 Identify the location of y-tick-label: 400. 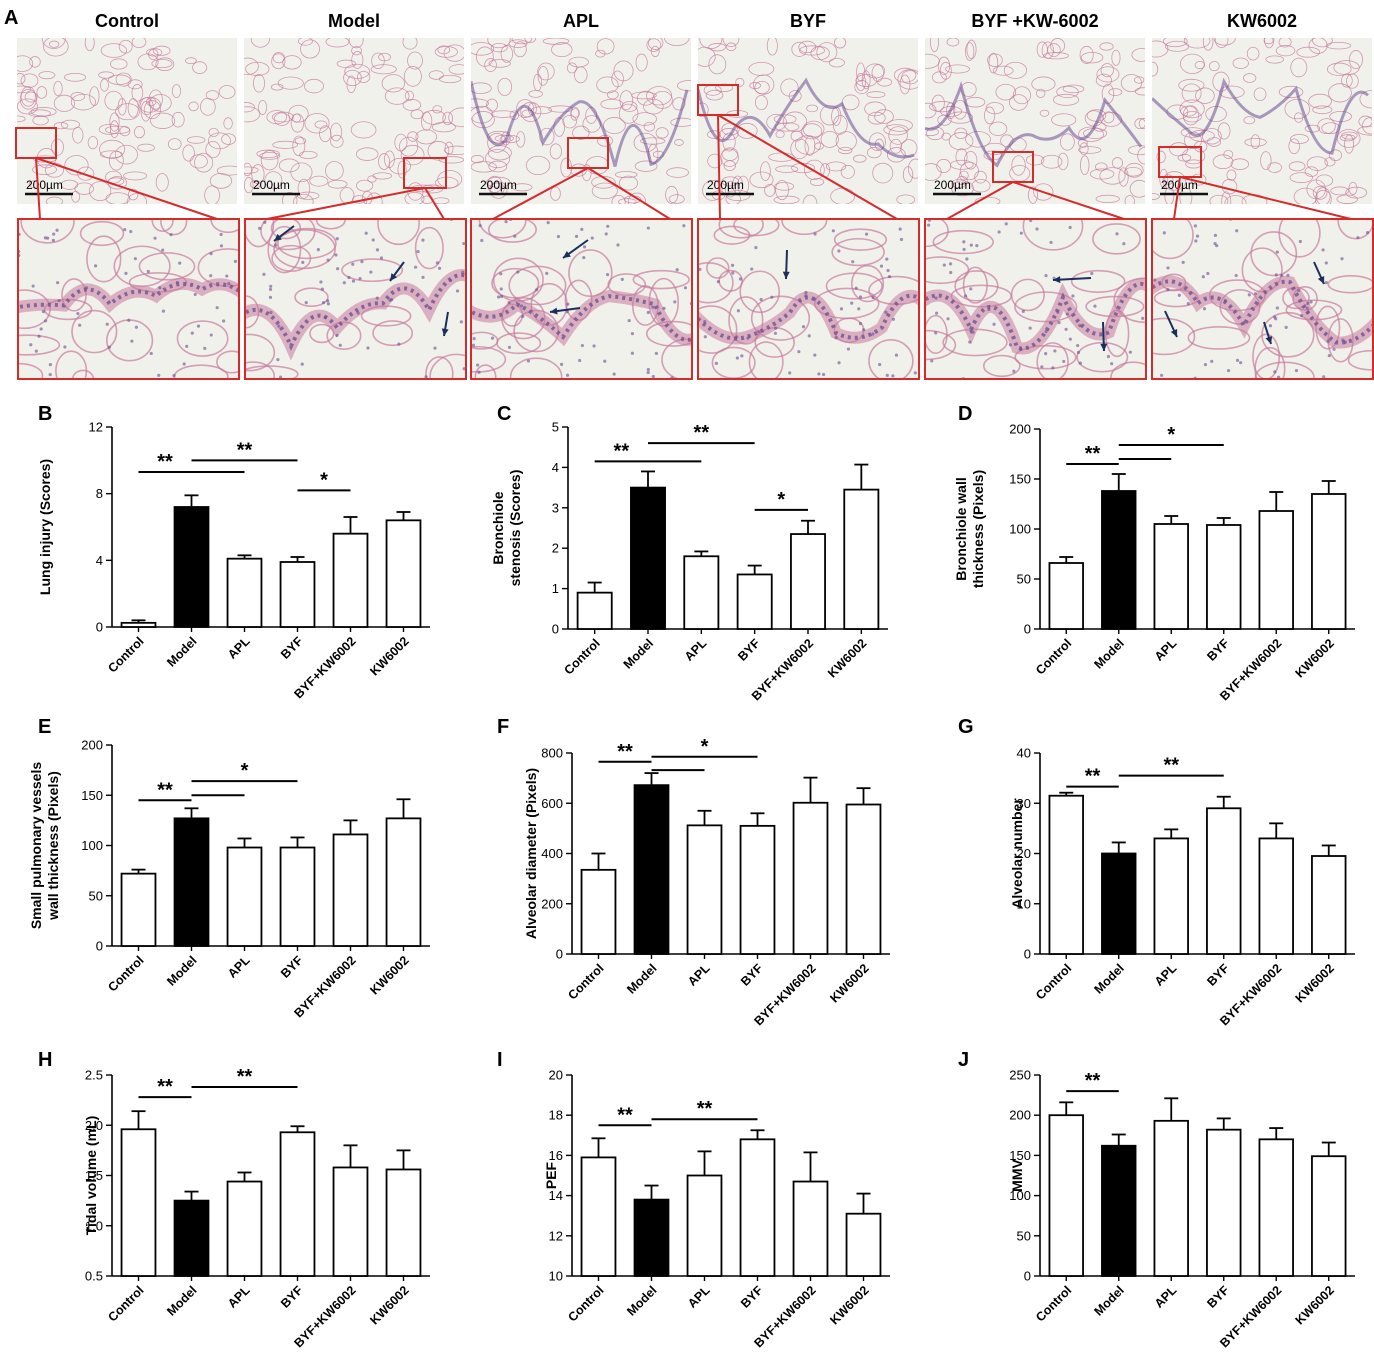
(552, 853).